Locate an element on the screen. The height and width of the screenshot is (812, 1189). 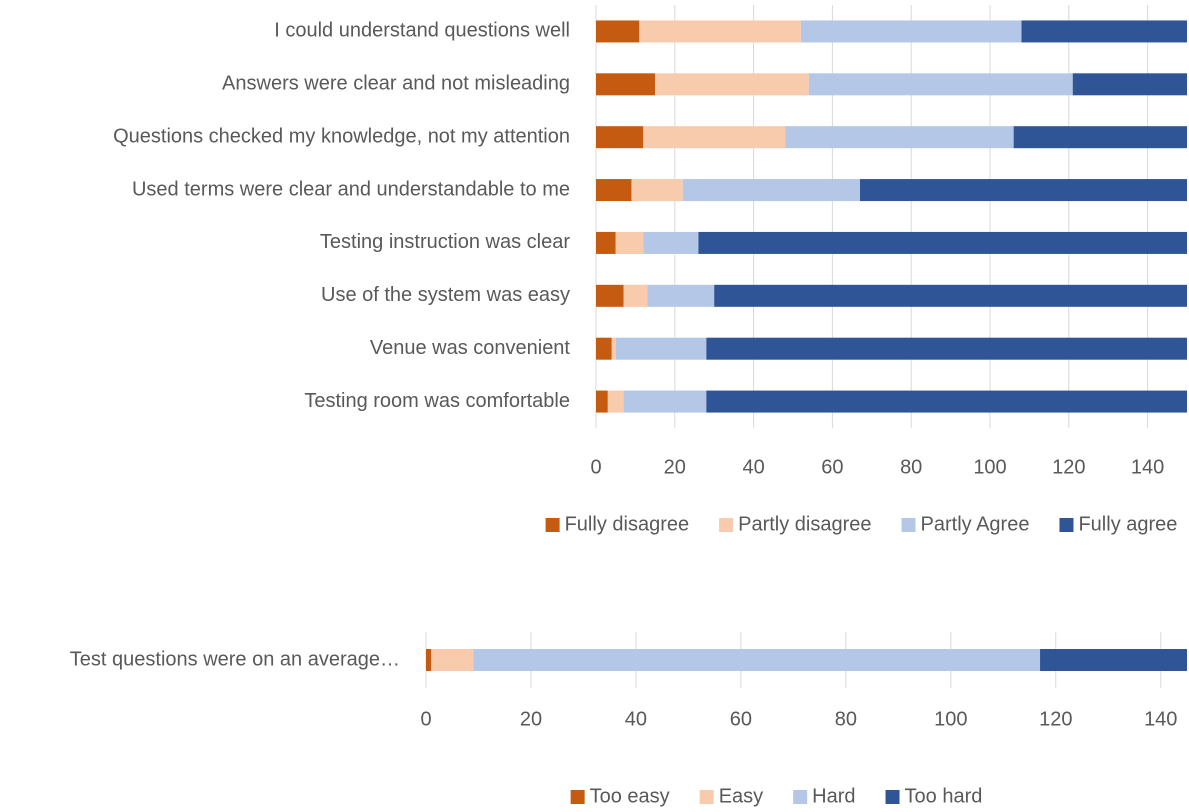
legend-label: Too hard is located at coordinates (944, 796).